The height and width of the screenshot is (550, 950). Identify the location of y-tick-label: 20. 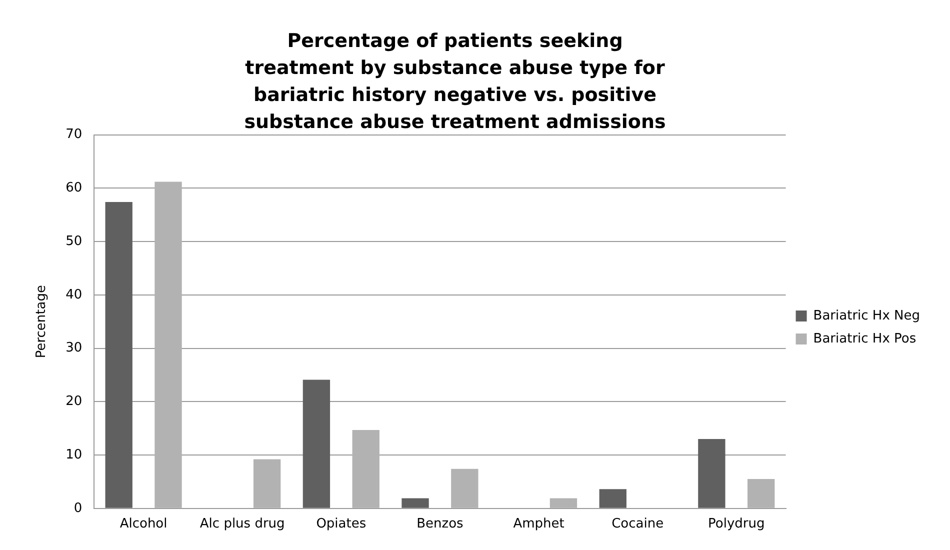
(74, 402).